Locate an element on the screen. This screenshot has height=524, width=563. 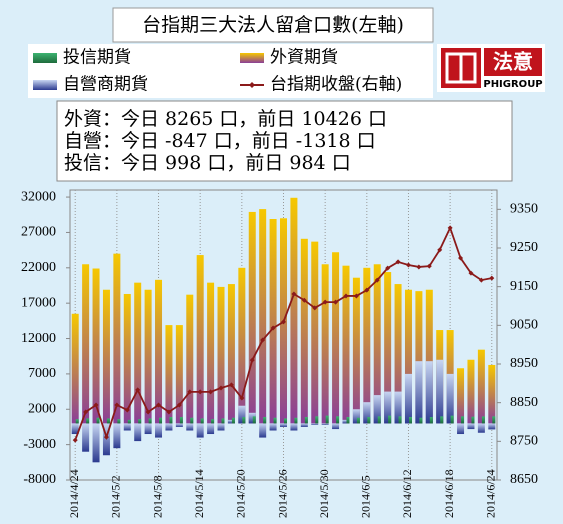
x-tick-label: 2014/5/26 is located at coordinates (282, 493).